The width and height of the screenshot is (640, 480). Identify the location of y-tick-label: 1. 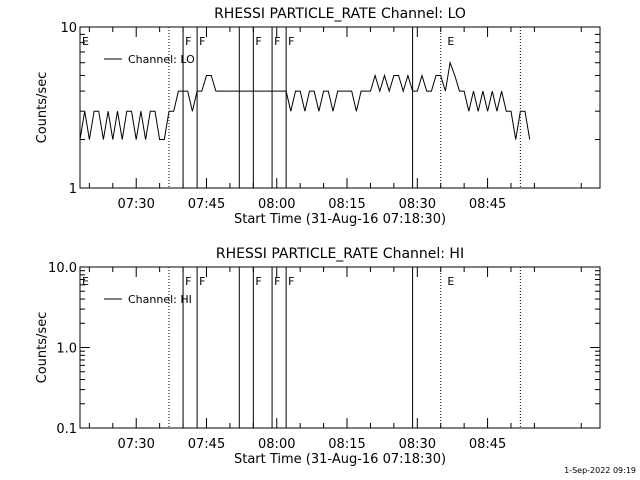
(73, 189).